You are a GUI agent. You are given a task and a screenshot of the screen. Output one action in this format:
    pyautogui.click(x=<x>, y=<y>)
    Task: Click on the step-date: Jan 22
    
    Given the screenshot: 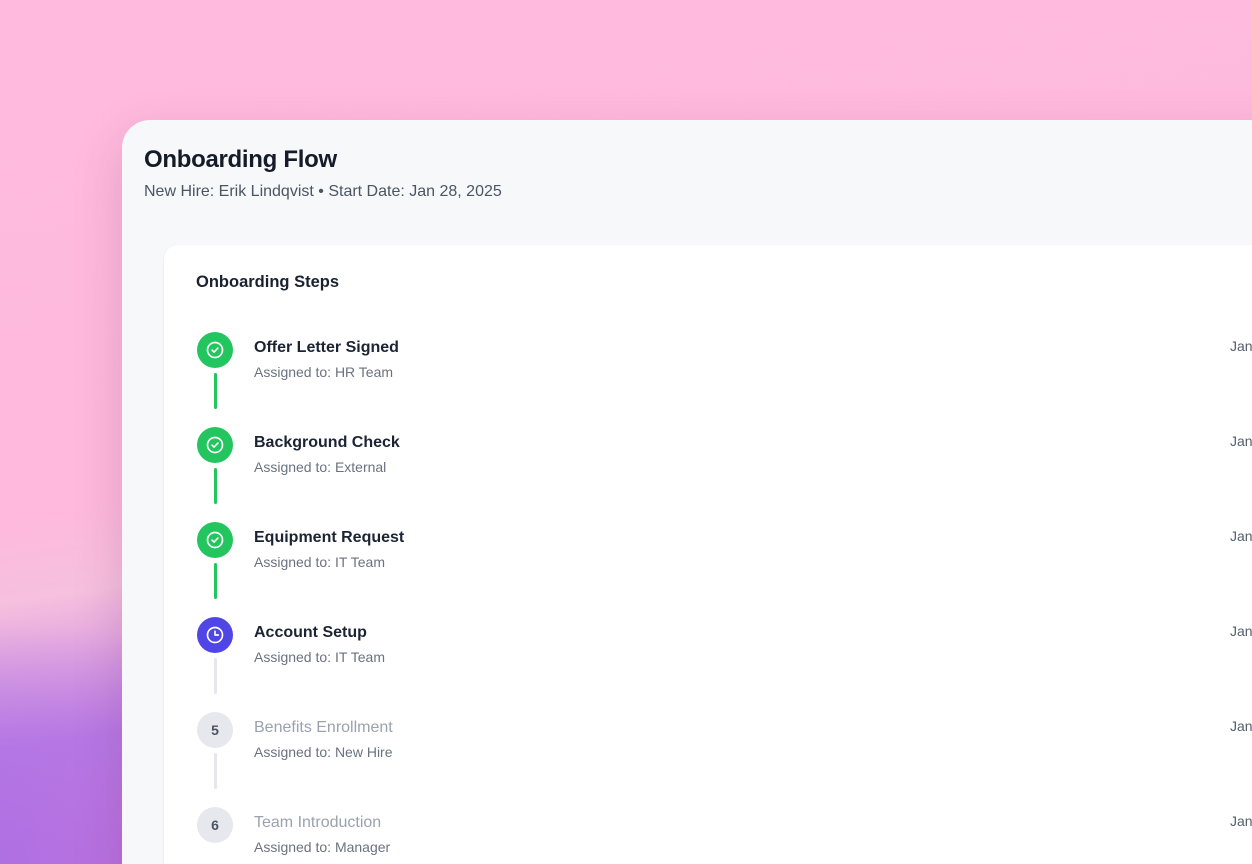 What is the action you would take?
    pyautogui.click(x=1240, y=631)
    